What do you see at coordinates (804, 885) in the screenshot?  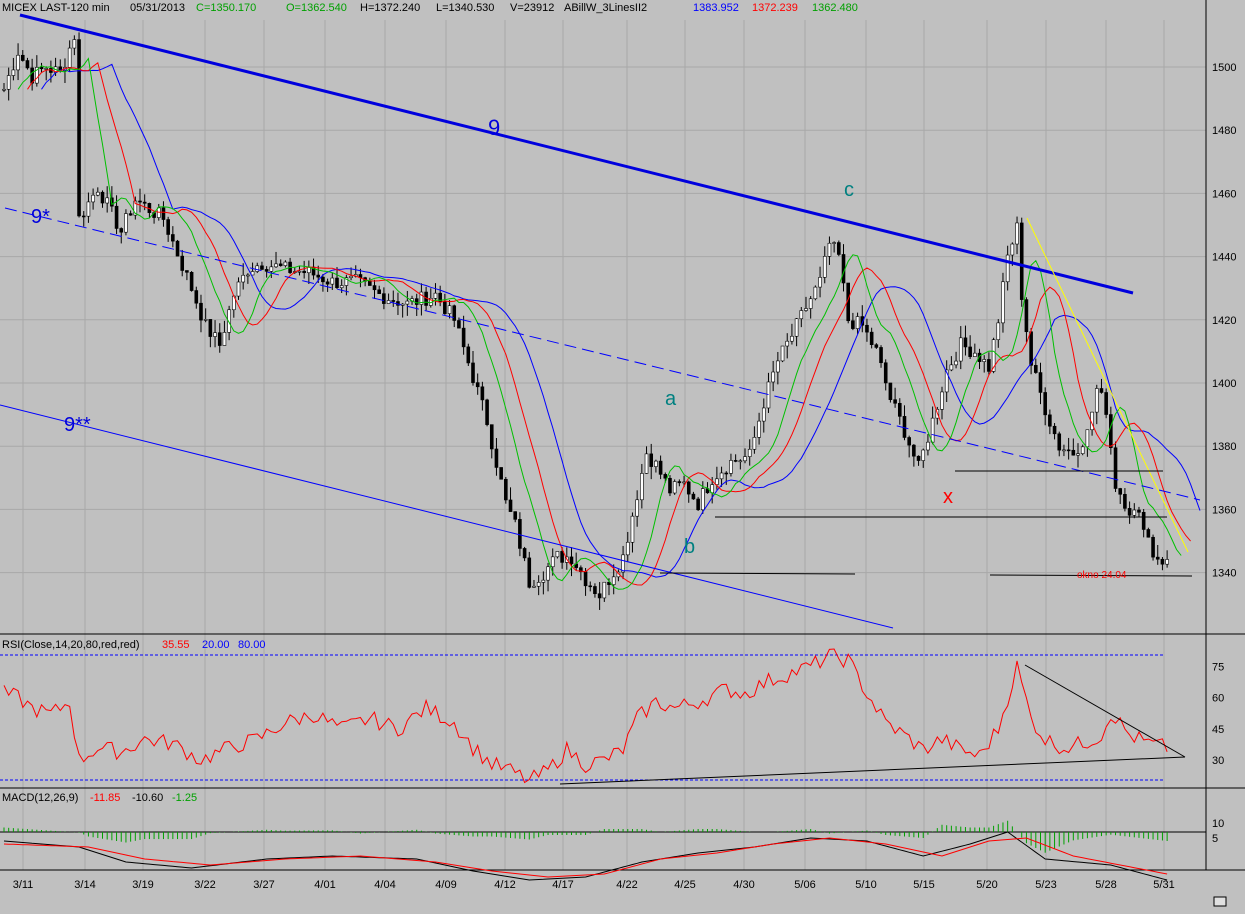 I see `date-tick-label: 5/06` at bounding box center [804, 885].